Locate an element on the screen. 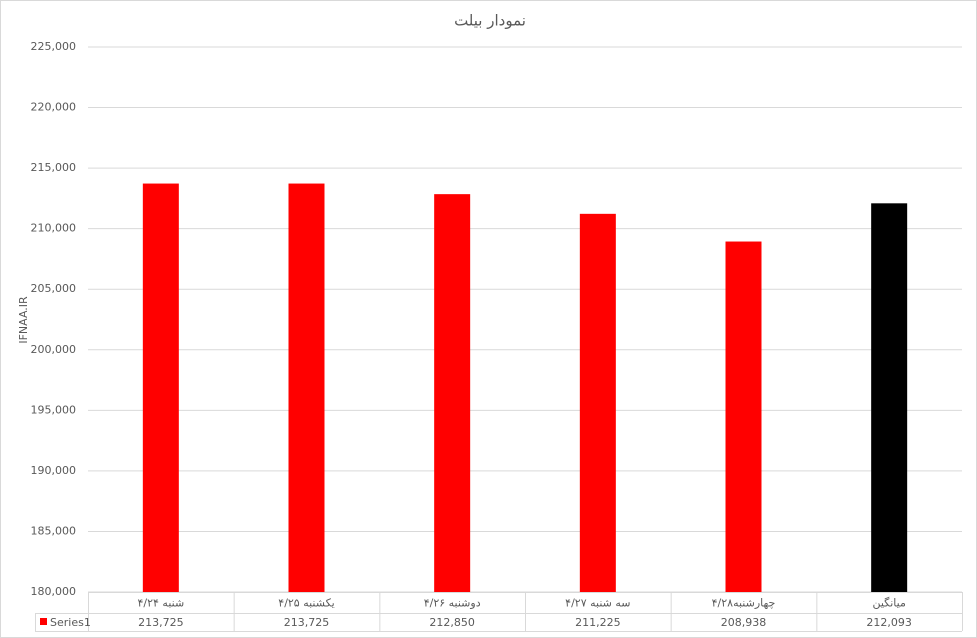 Image resolution: width=977 pixels, height=638 pixels. table-value: 212,093 is located at coordinates (889, 622).